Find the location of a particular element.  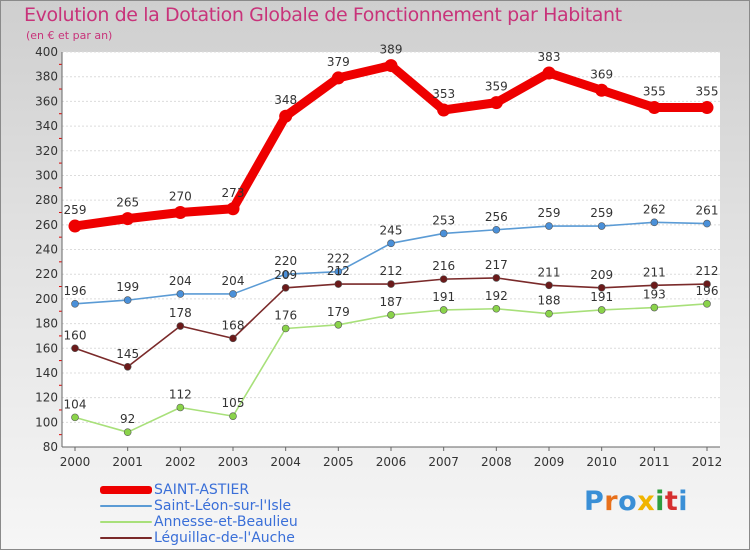

logo-letter: x is located at coordinates (646, 501).